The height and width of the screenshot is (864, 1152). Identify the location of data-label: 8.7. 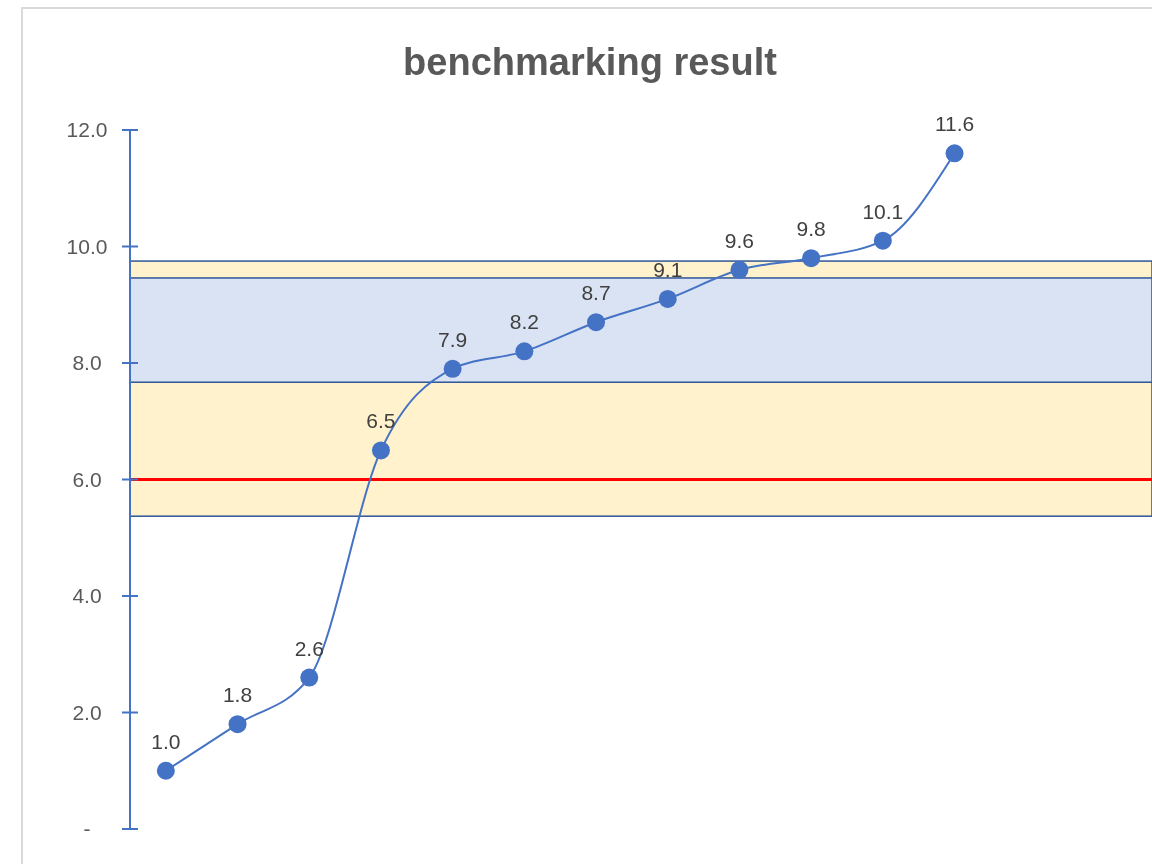
(596, 293).